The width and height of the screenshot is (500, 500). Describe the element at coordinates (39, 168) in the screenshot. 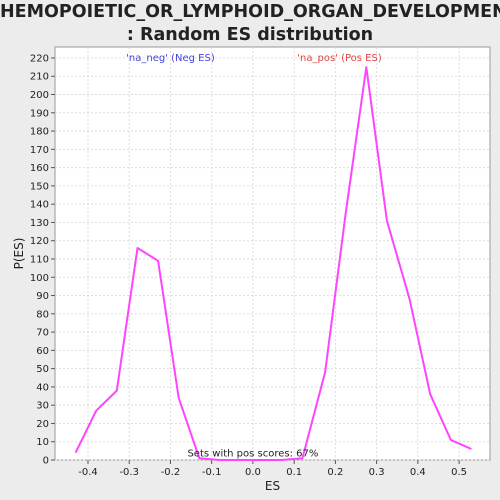

I see `y-tick-label: 160` at that location.